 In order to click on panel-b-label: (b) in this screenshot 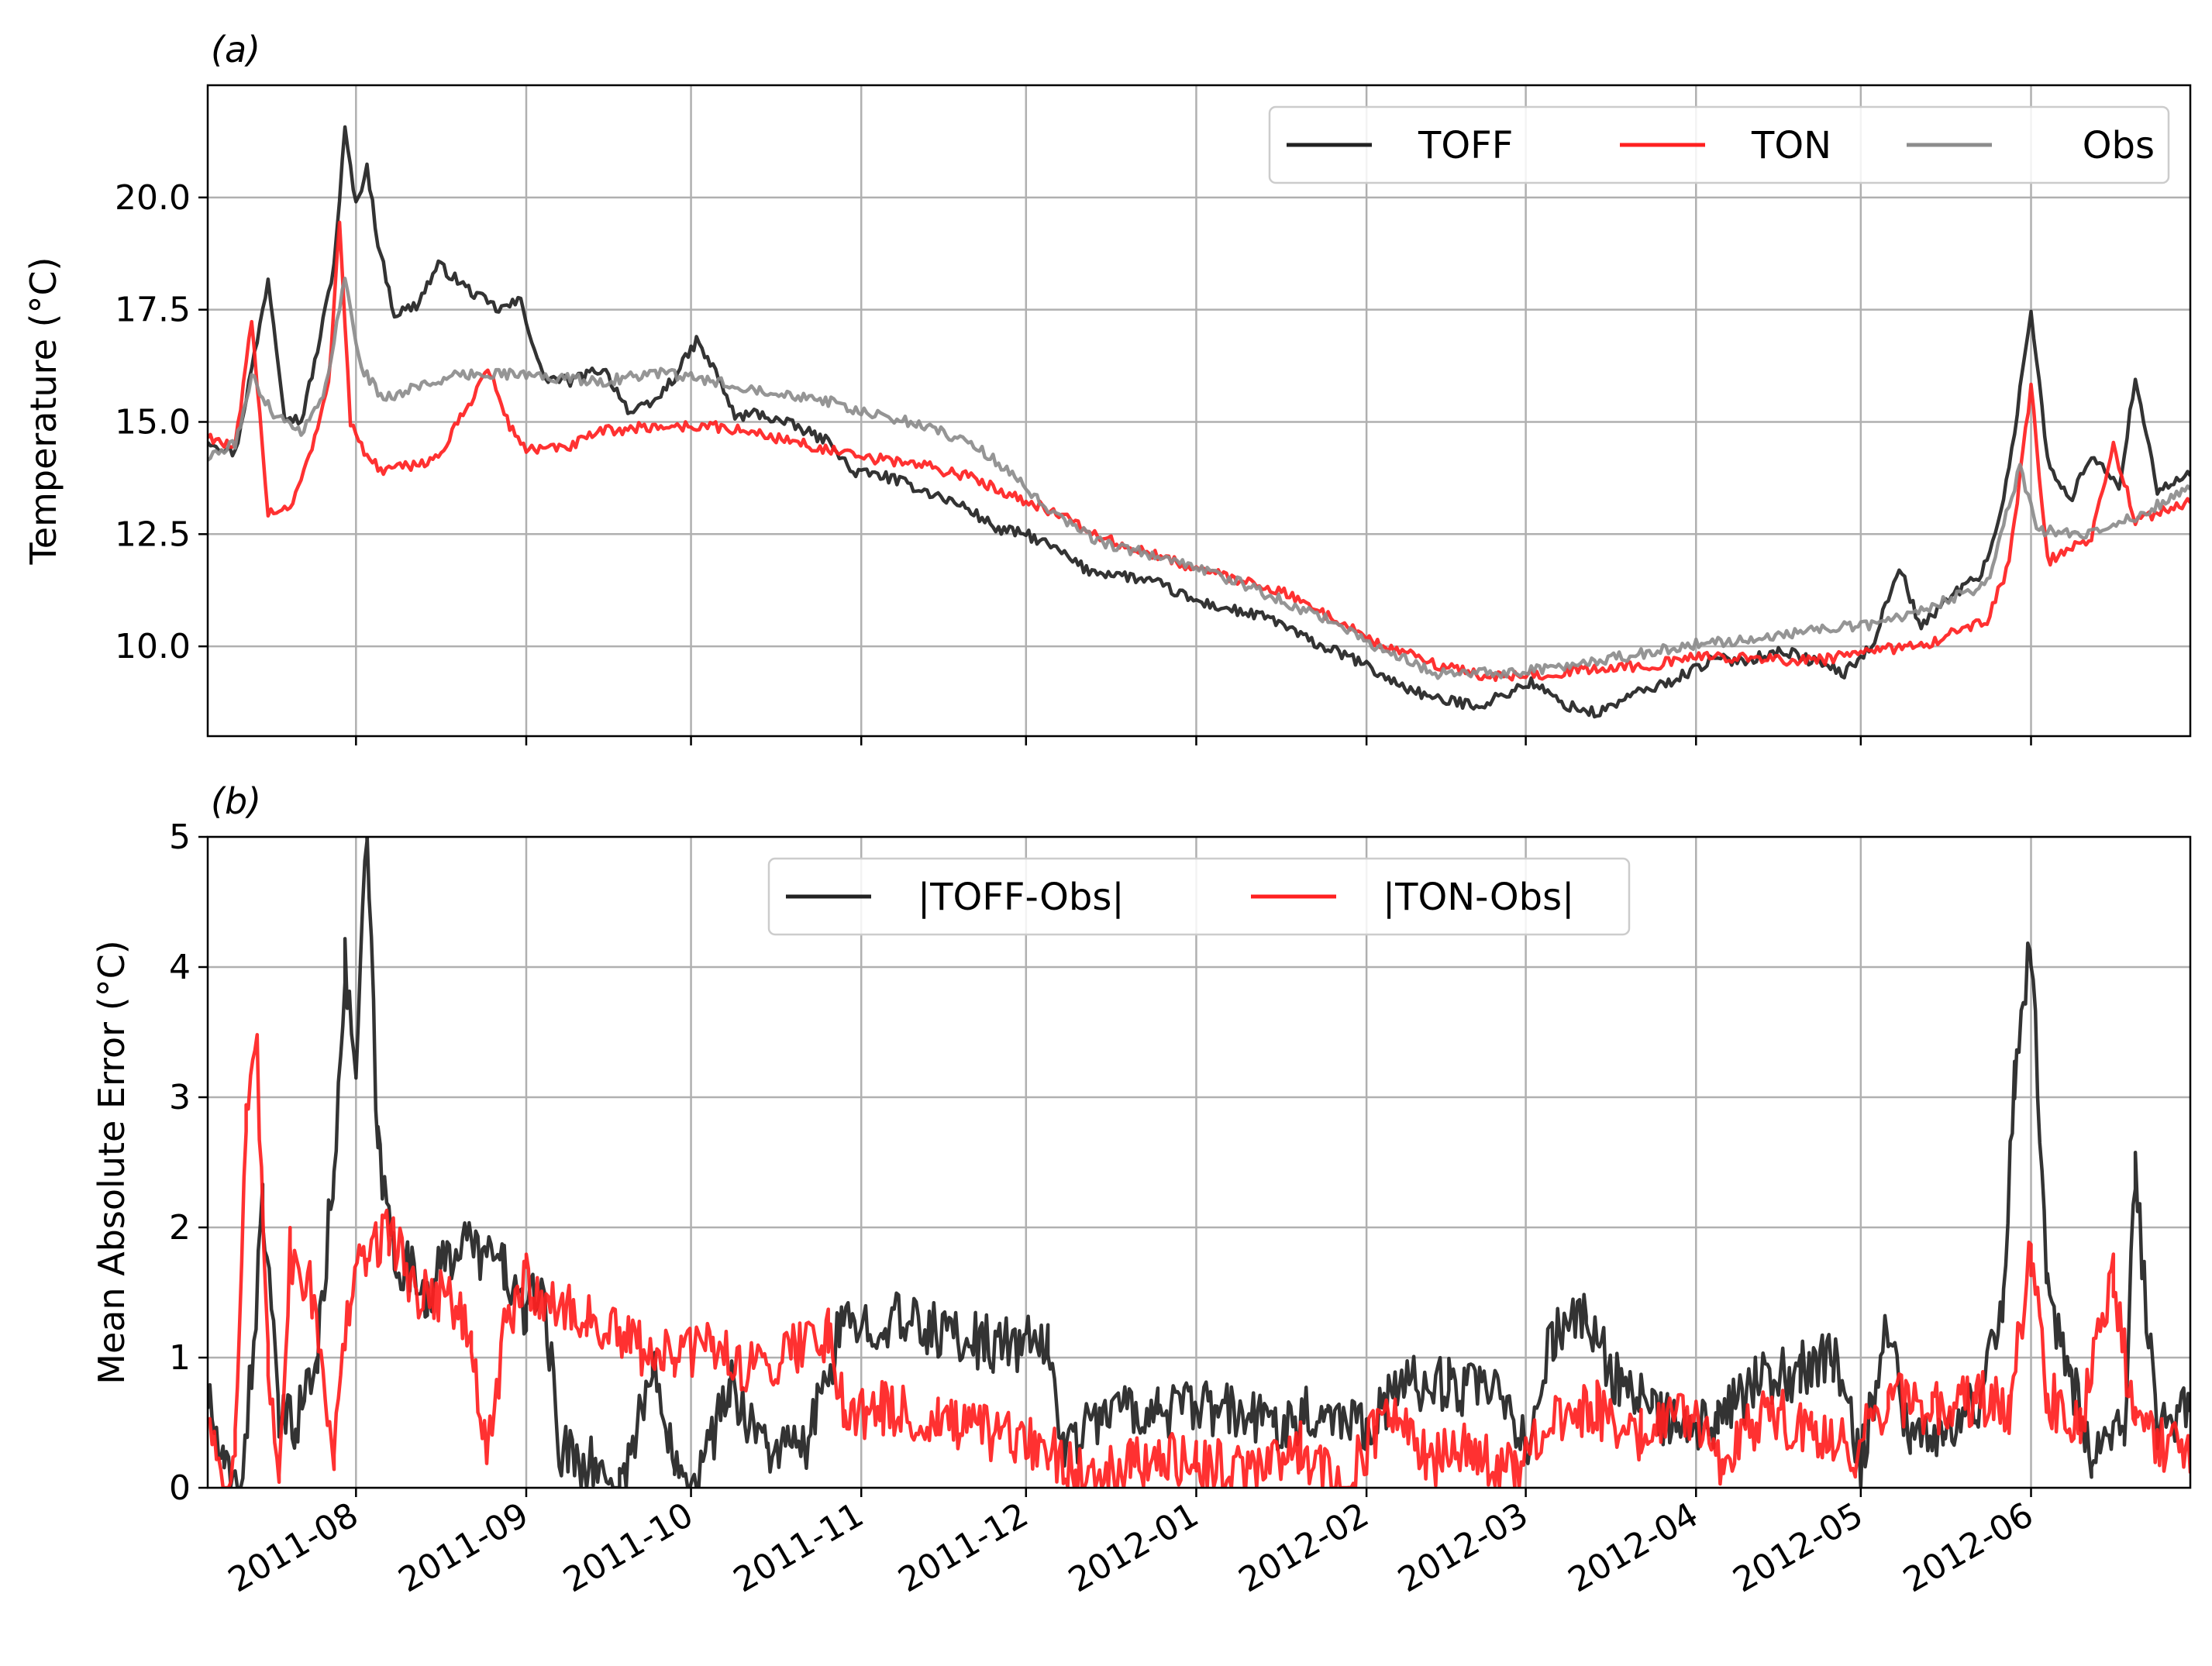, I will do `click(236, 801)`.